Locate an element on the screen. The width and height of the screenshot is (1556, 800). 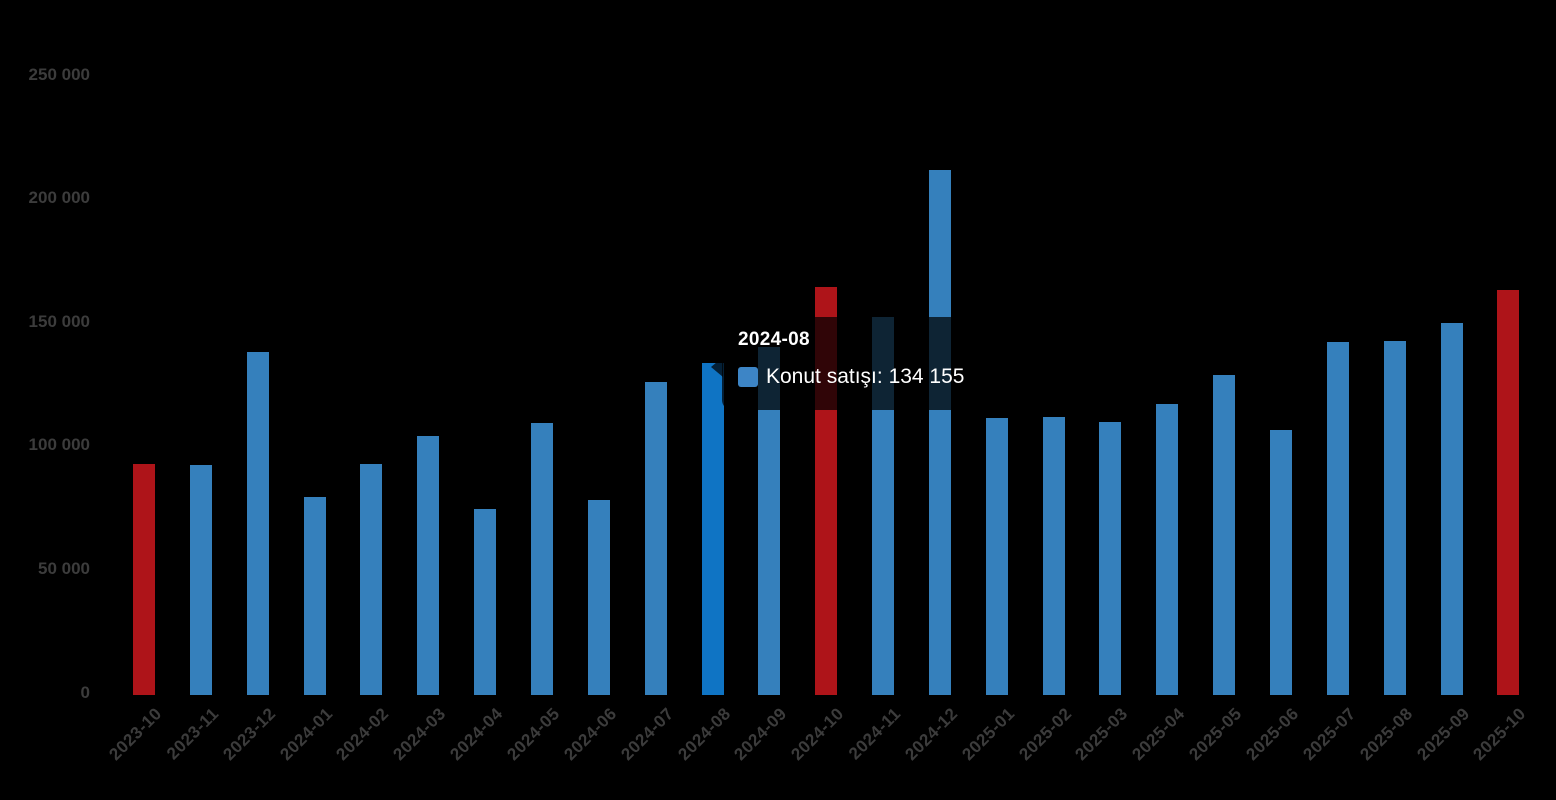
tooltip: 2024-08 Konut satışı: 134 155 is located at coordinates (859, 363).